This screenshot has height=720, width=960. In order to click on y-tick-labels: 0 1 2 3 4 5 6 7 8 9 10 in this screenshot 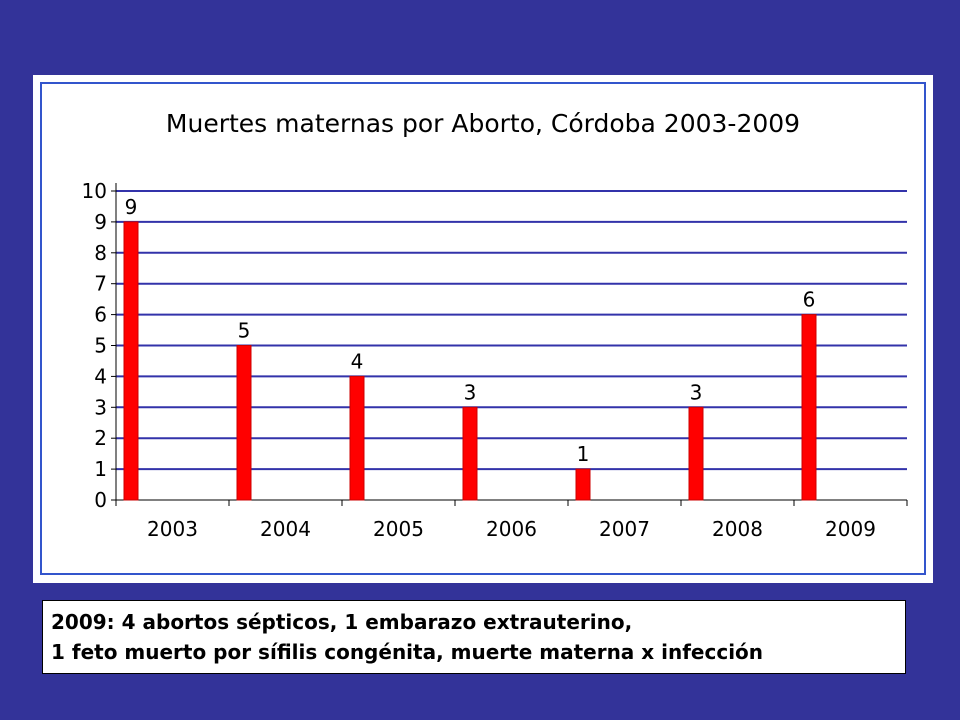, I will do `click(94, 345)`.